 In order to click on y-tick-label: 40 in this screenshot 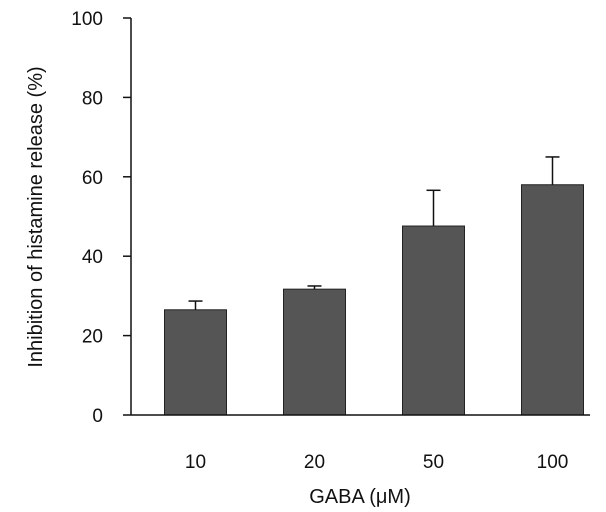, I will do `click(92, 257)`.